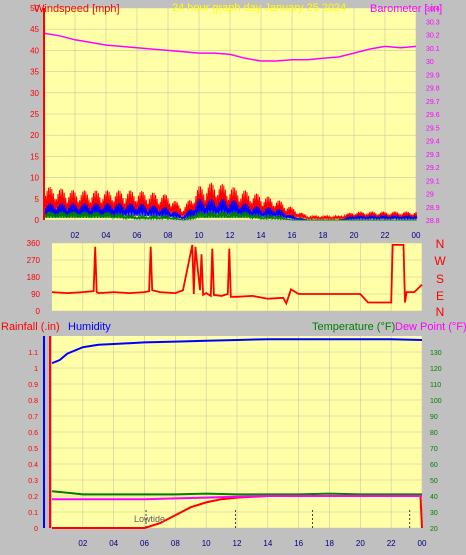 The width and height of the screenshot is (466, 555). What do you see at coordinates (416, 235) in the screenshot?
I see `wind-time-tick-label: 00` at bounding box center [416, 235].